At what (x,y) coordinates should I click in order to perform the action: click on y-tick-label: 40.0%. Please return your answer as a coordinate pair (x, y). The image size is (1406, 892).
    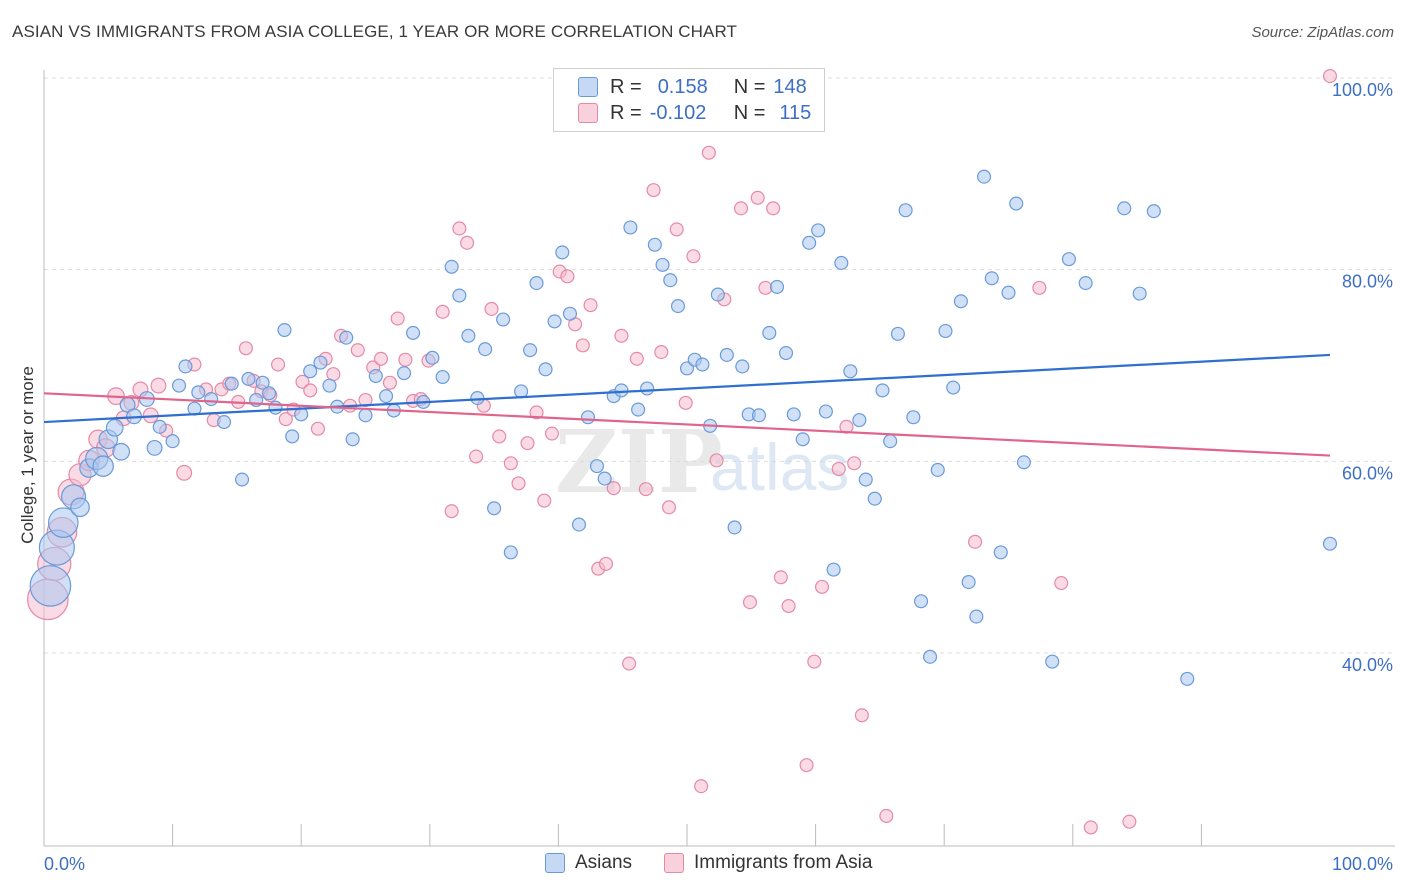
    Looking at the image, I should click on (1367, 665).